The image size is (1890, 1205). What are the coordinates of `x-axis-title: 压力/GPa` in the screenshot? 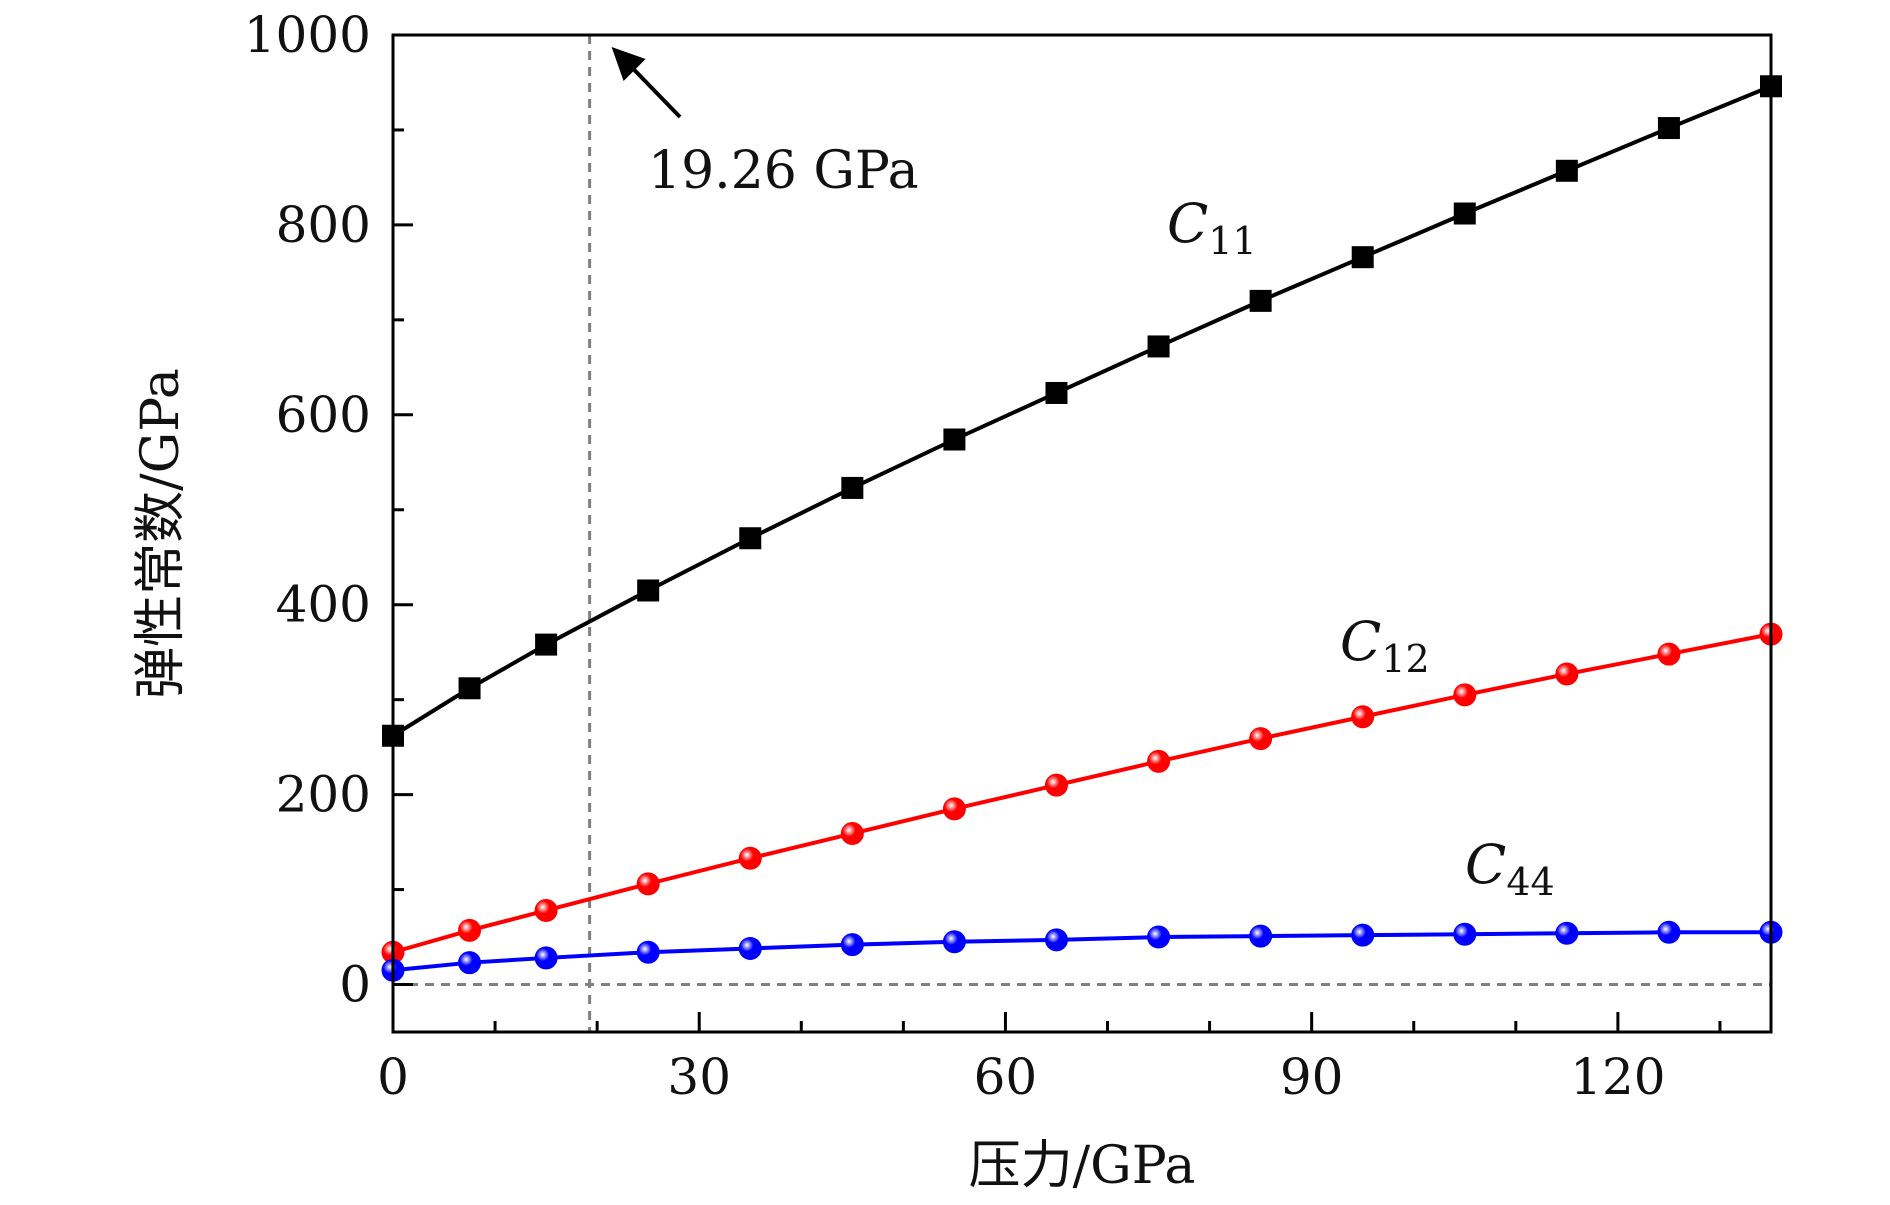 It's located at (1082, 1166).